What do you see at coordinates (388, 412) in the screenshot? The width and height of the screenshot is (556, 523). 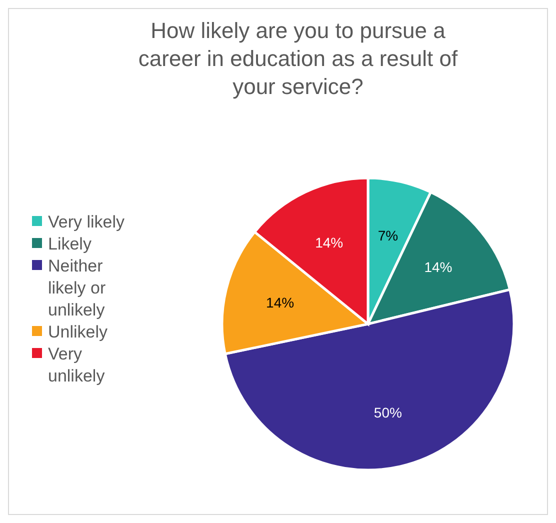 I see `data-label: 50%` at bounding box center [388, 412].